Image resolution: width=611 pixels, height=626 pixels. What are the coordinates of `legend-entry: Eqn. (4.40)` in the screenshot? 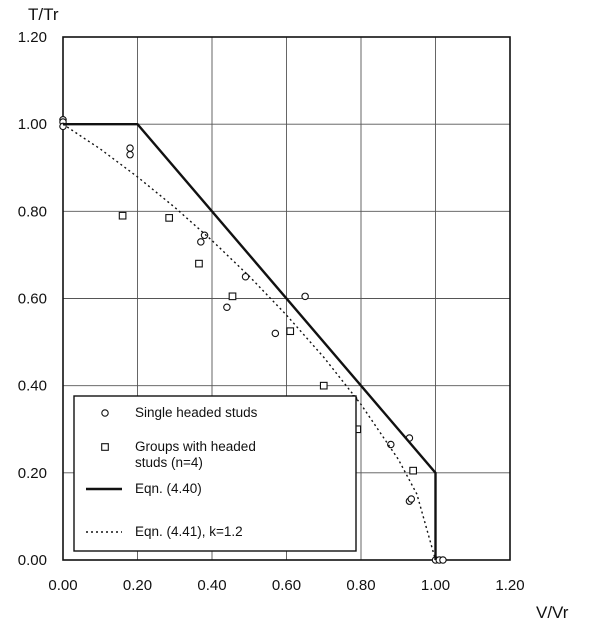 It's located at (144, 488).